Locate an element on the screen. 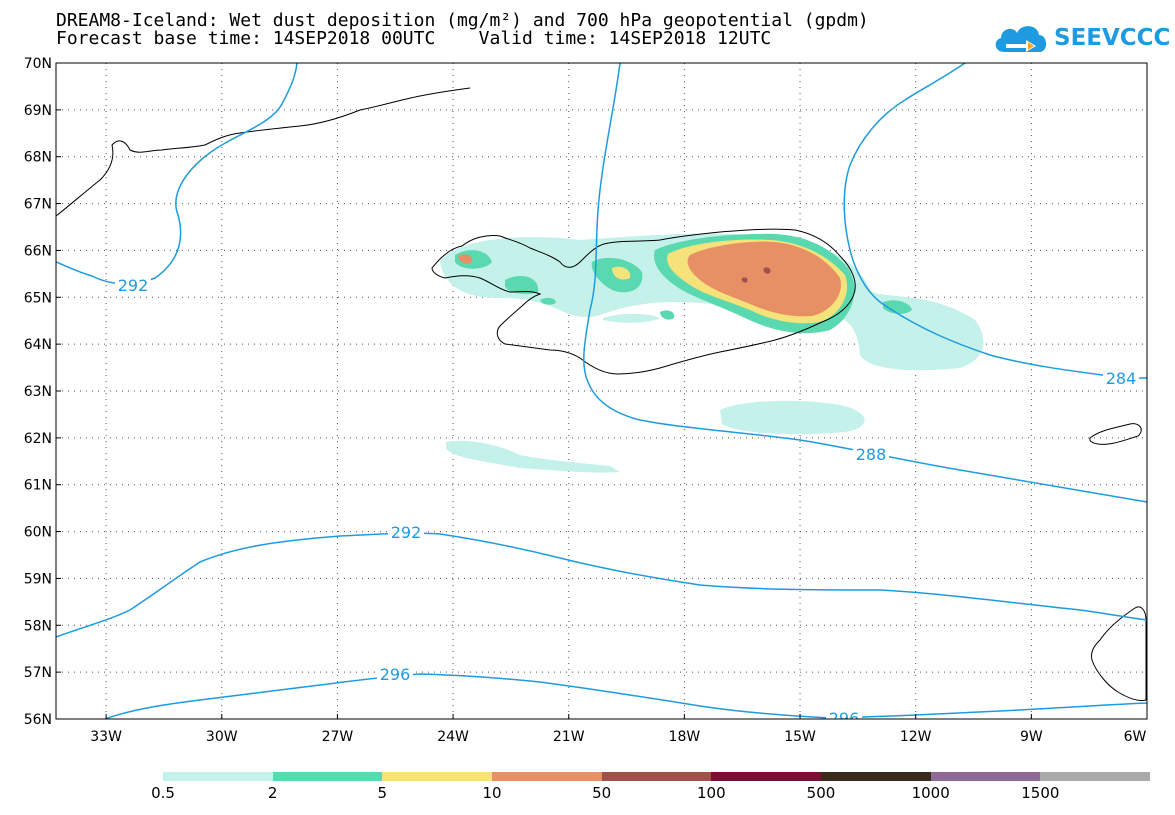 Image resolution: width=1175 pixels, height=815 pixels. latitude-tick-label: 63N is located at coordinates (38, 392).